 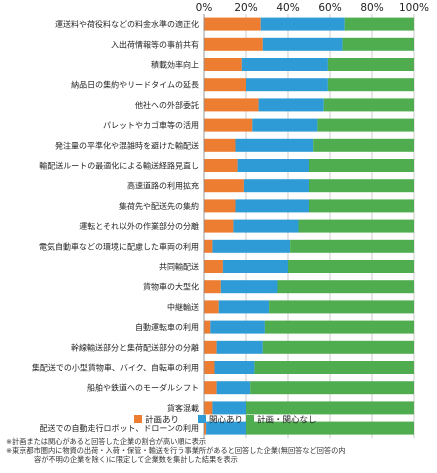 What do you see at coordinates (414, 8) in the screenshot?
I see `x-tick-label: 100%` at bounding box center [414, 8].